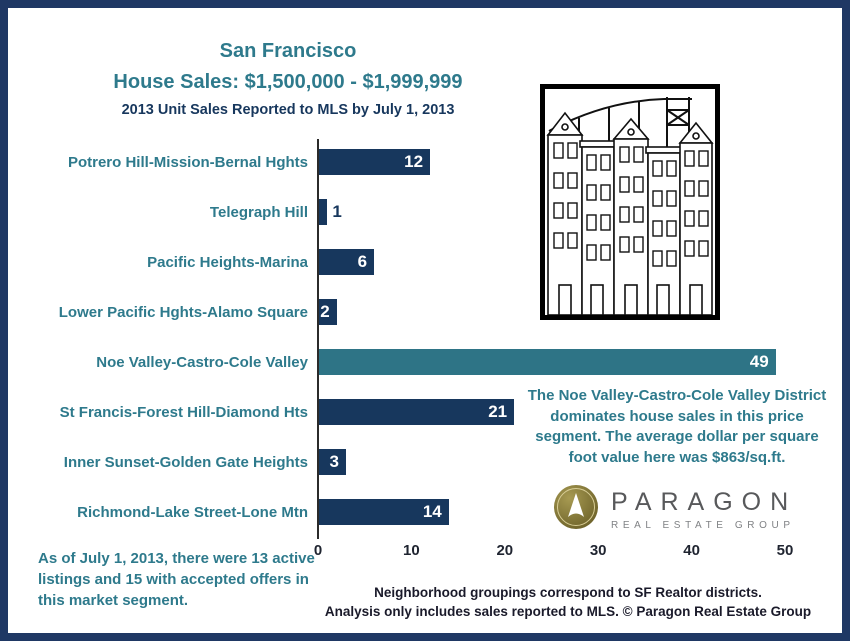 The height and width of the screenshot is (641, 850). I want to click on chart-row: Lower Pacific Hghts-Alamo Square 2, so click(416, 312).